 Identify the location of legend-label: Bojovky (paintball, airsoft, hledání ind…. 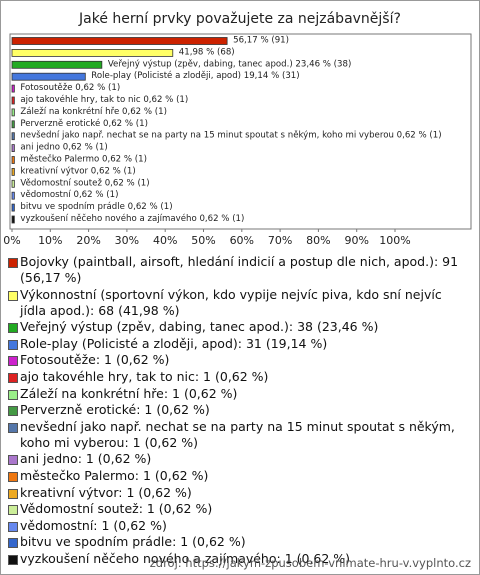
(239, 269).